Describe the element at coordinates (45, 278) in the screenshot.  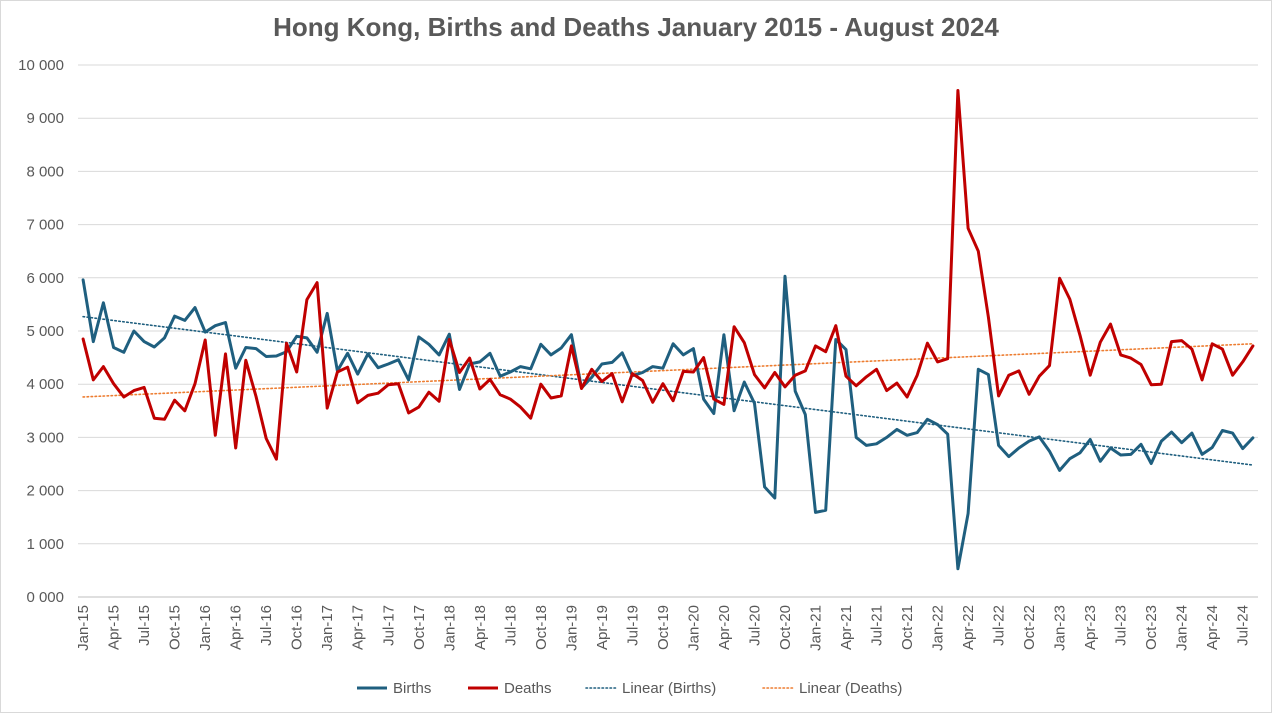
I see `y-tick-label: 6 000` at that location.